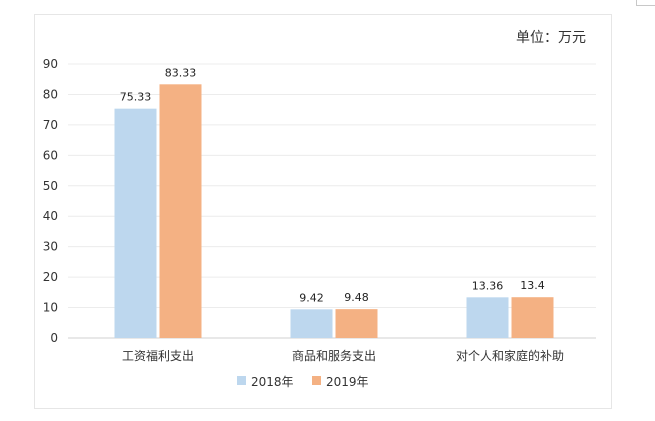 Image resolution: width=655 pixels, height=421 pixels. What do you see at coordinates (50, 94) in the screenshot?
I see `y-tick-label: 80` at bounding box center [50, 94].